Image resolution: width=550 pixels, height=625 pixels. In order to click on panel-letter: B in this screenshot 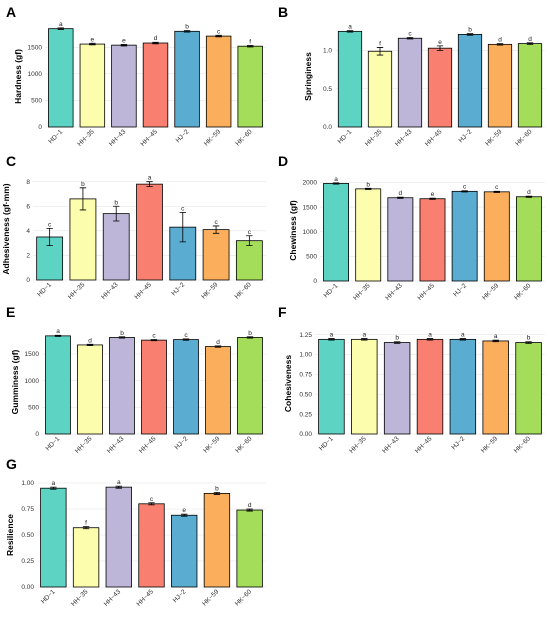, I will do `click(283, 12)`.